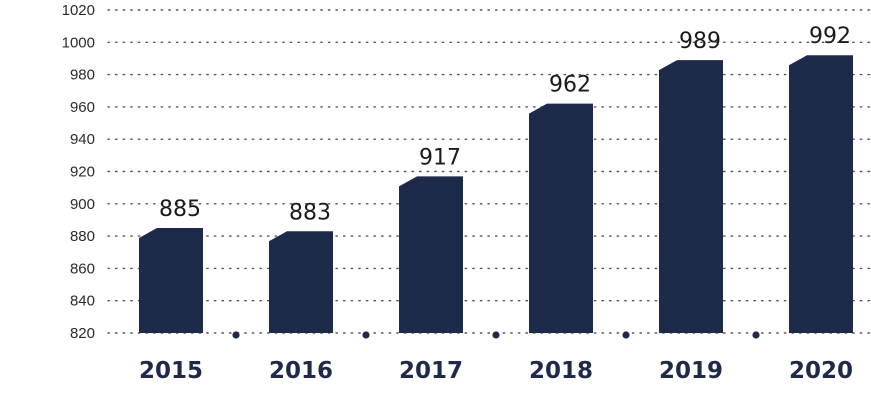 The height and width of the screenshot is (407, 871). What do you see at coordinates (171, 371) in the screenshot?
I see `category-label-2015: 2015` at bounding box center [171, 371].